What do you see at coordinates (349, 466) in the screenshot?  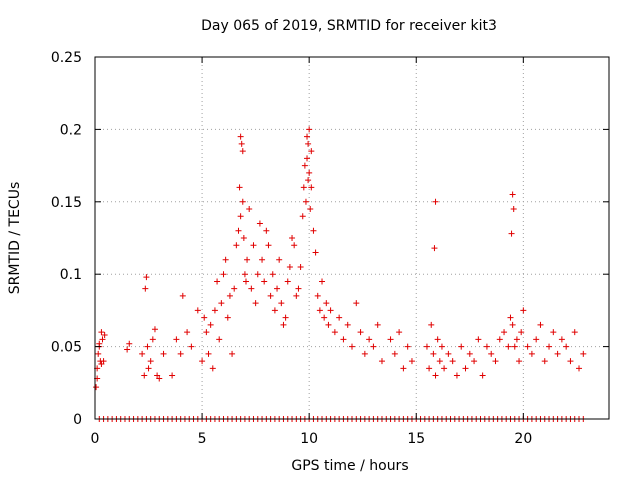 I see `x-axis-label: GPS time / hours` at bounding box center [349, 466].